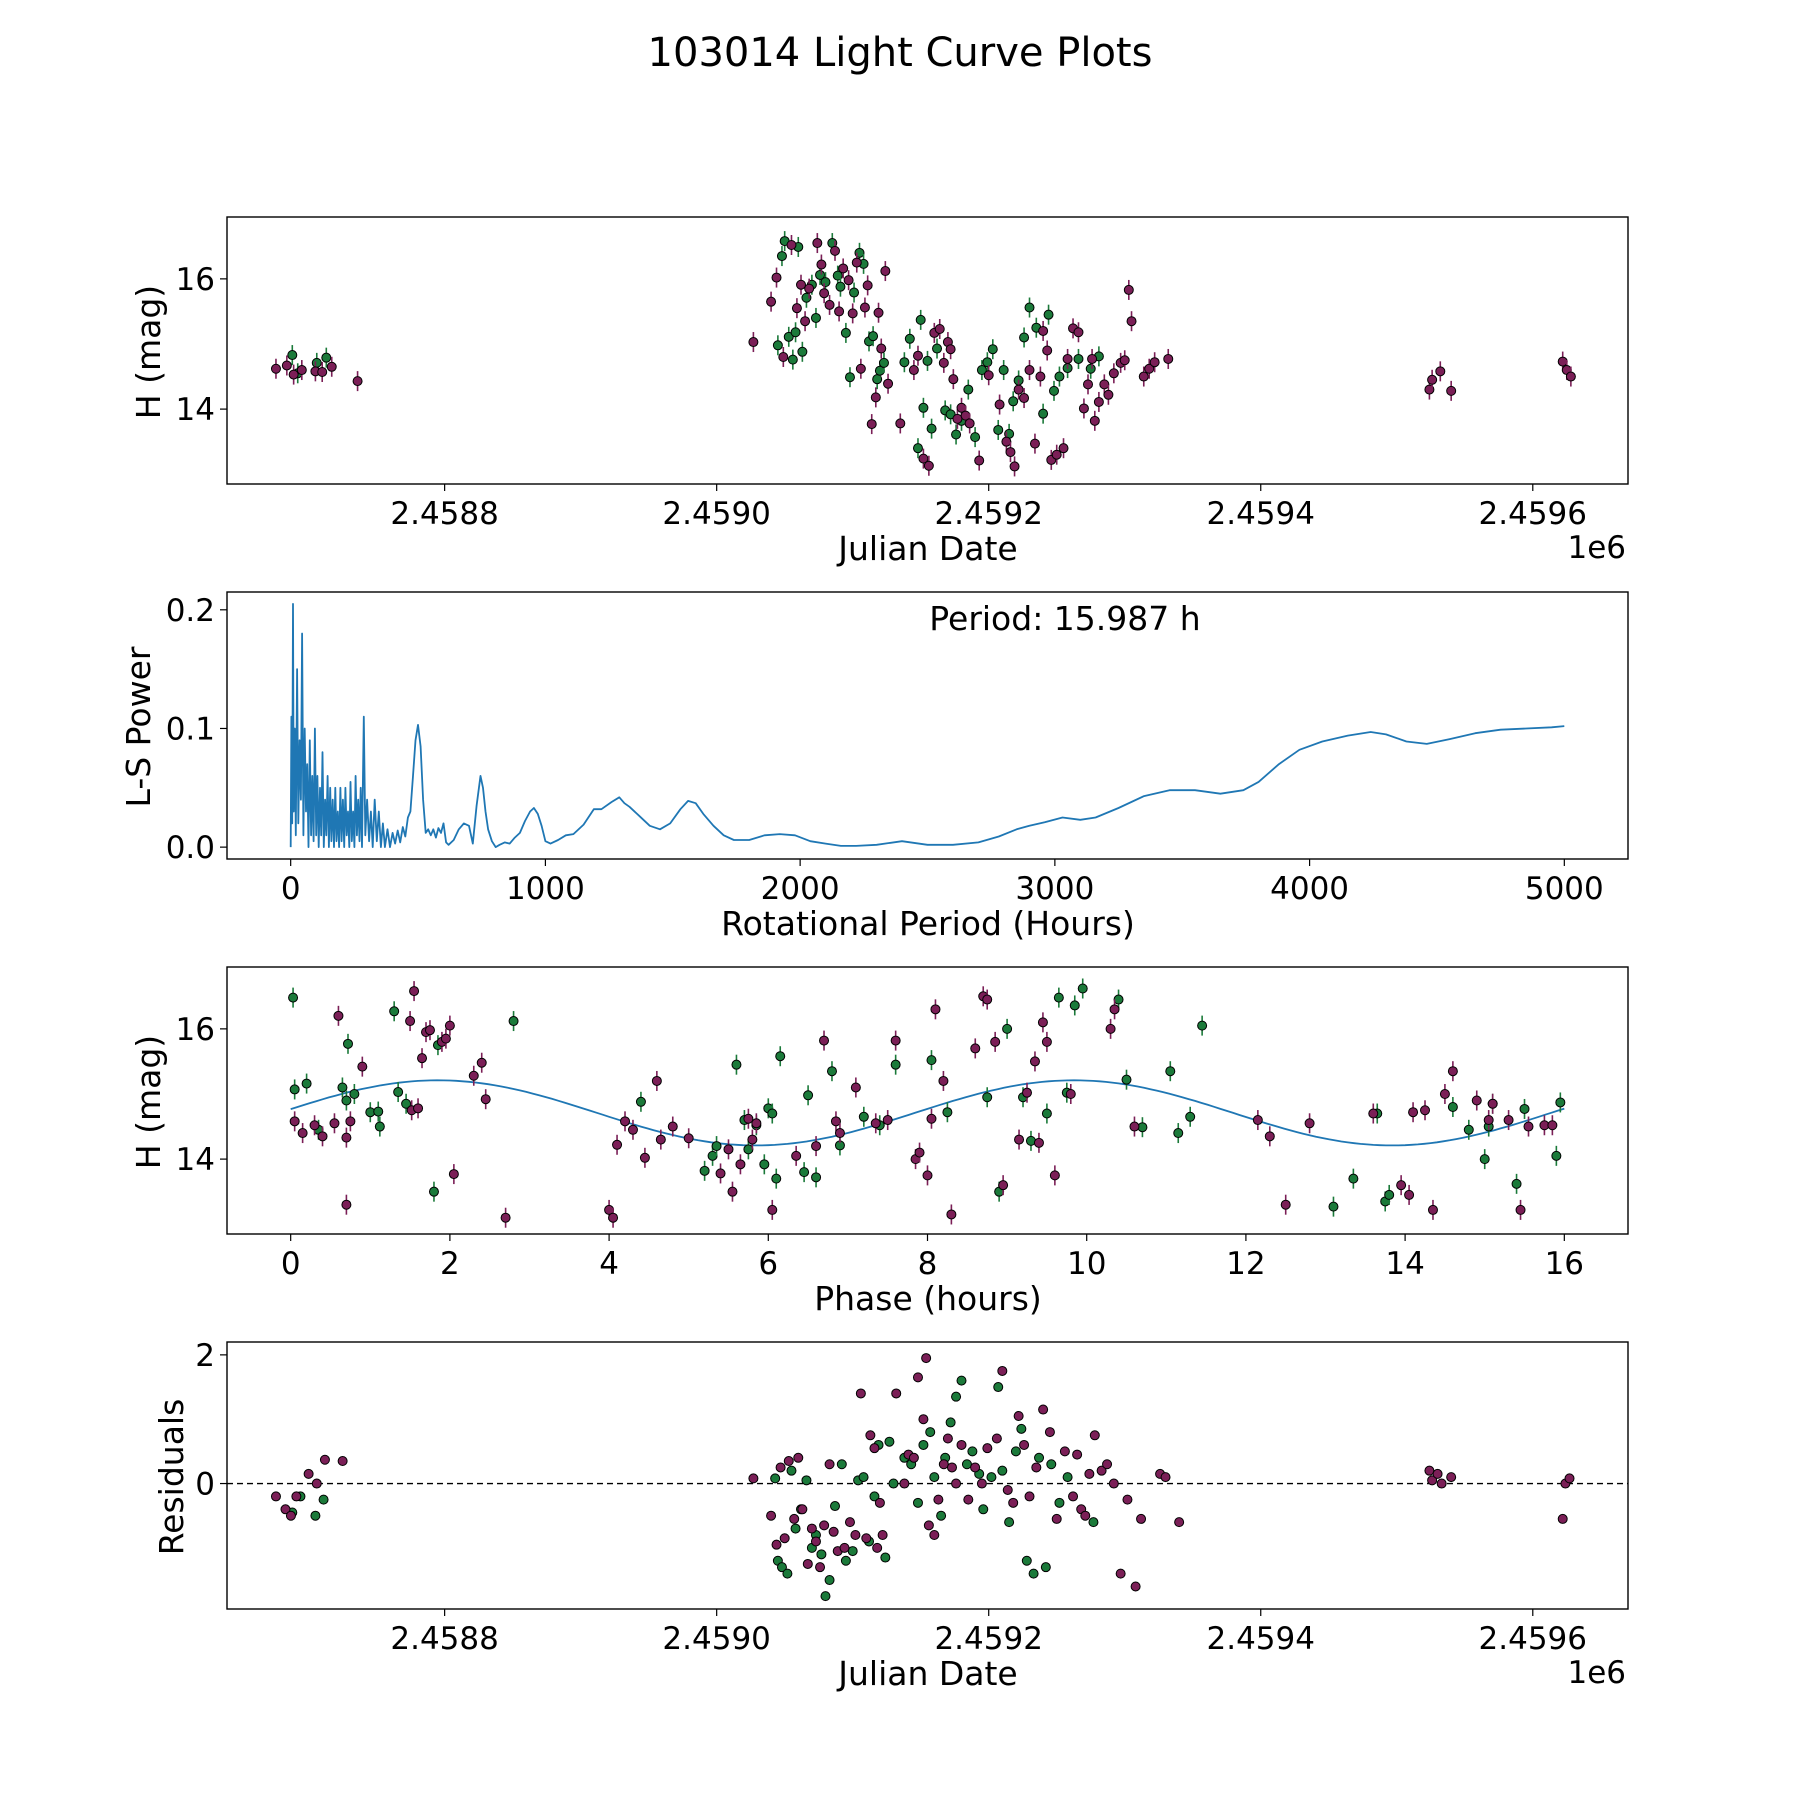 Image resolution: width=1800 pixels, height=1800 pixels. What do you see at coordinates (190, 729) in the screenshot?
I see `periodogram-ytick-label: 0.1` at bounding box center [190, 729].